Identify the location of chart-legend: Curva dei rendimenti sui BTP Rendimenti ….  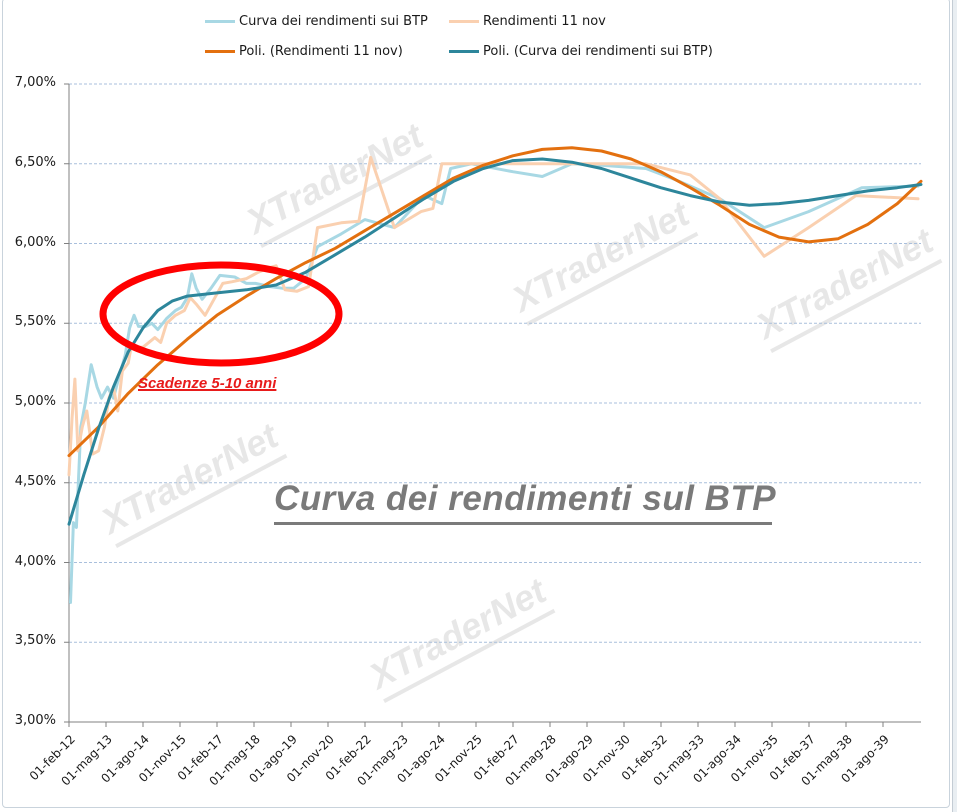
(505, 38).